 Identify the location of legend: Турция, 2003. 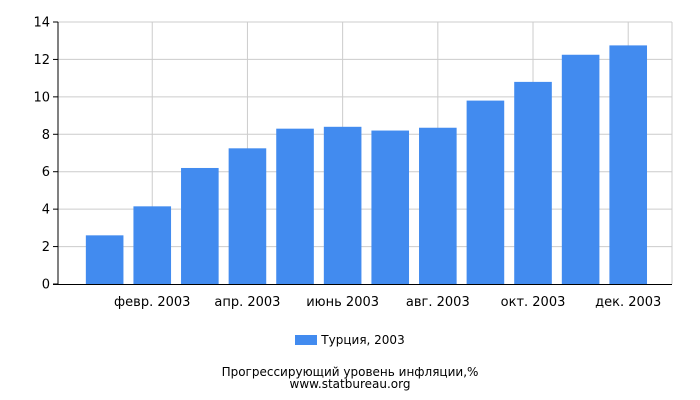
(350, 340).